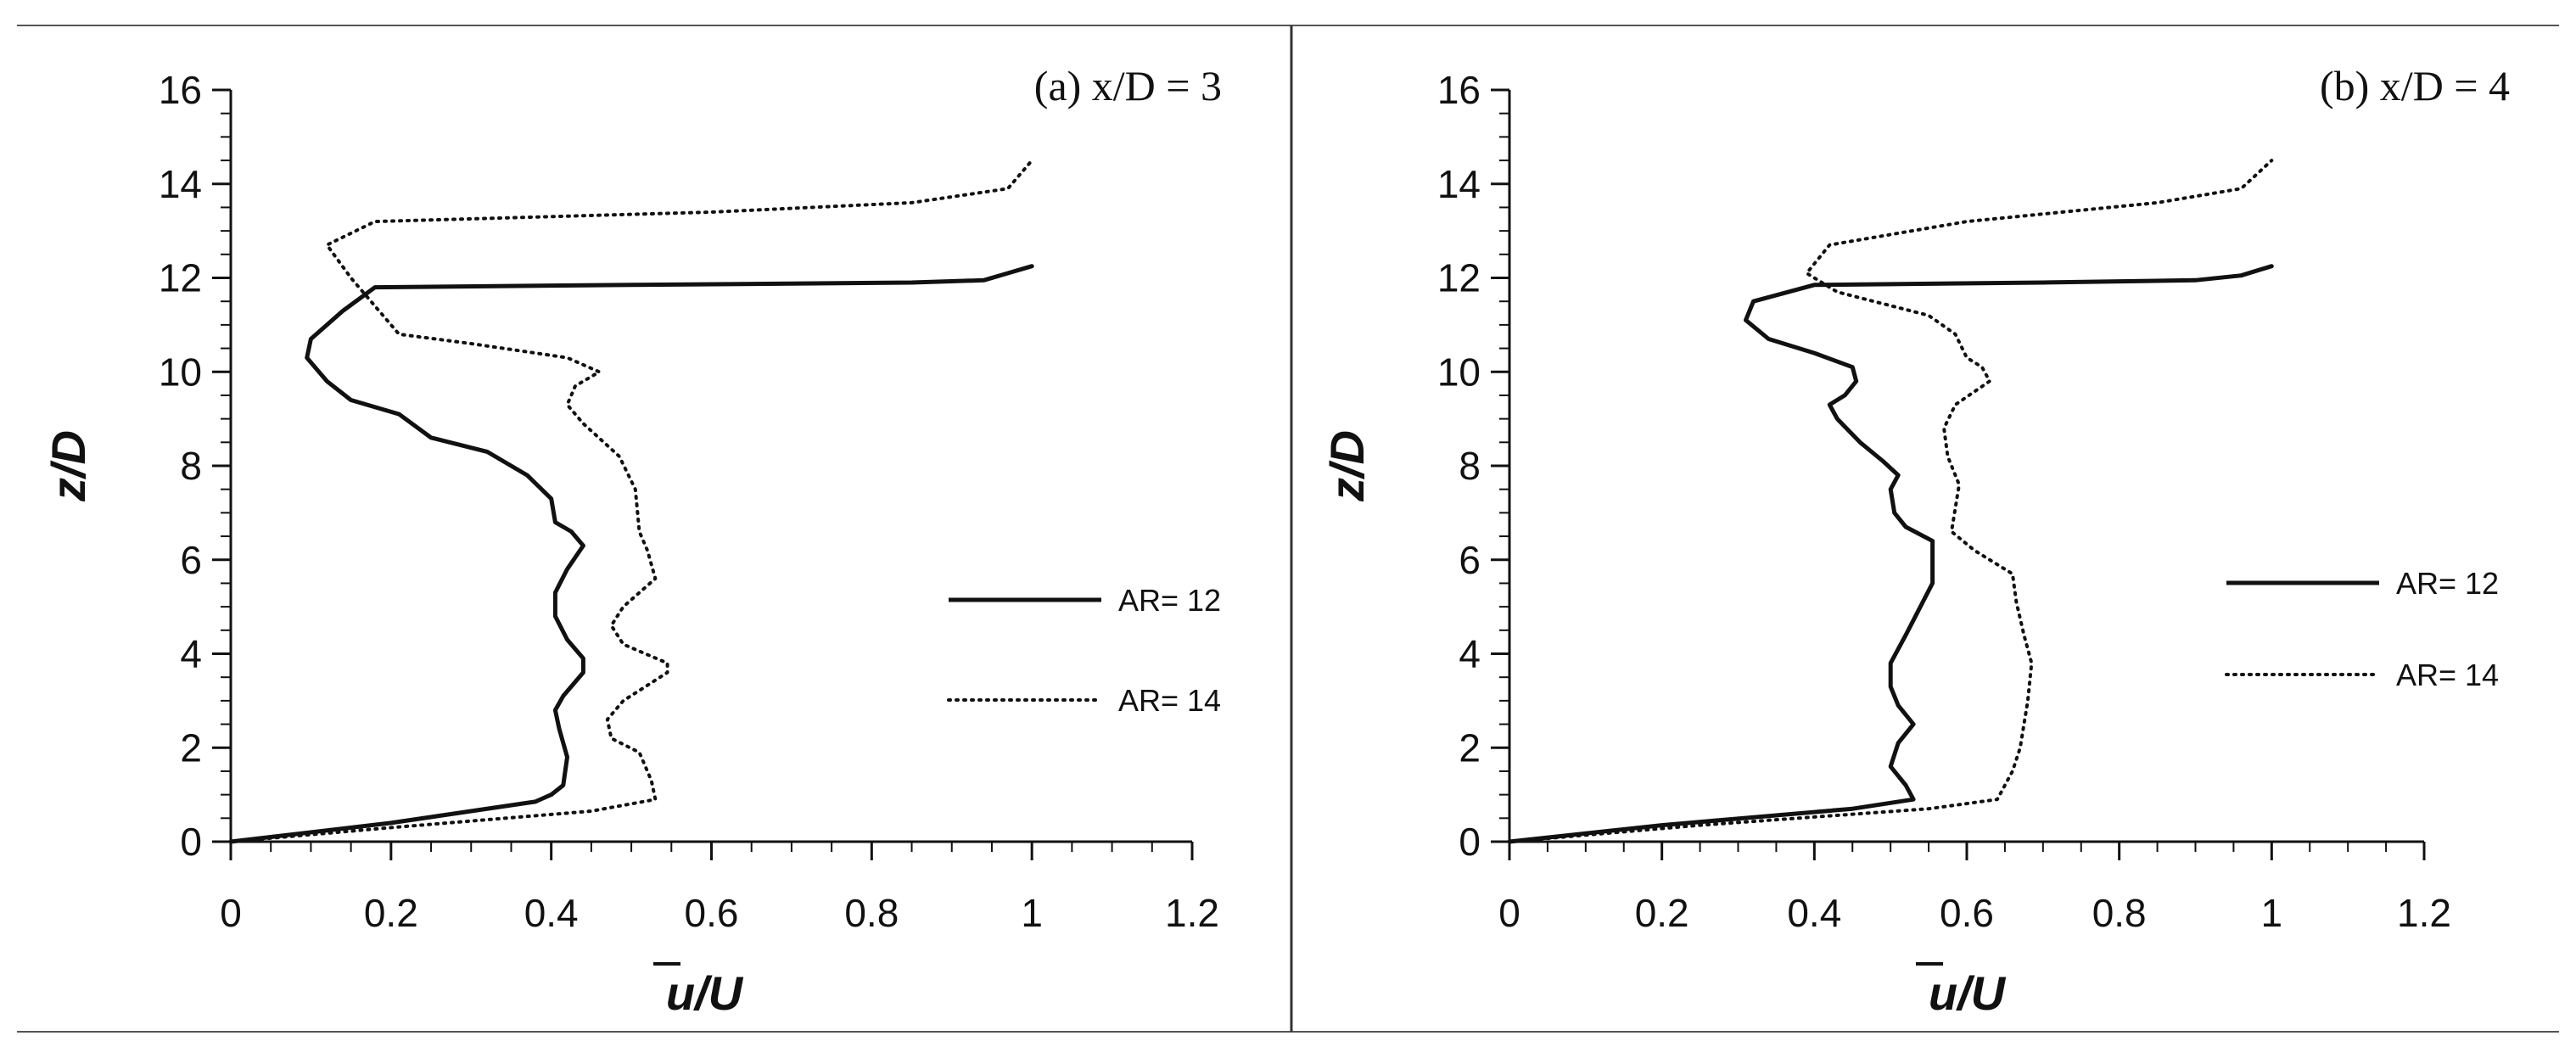 This screenshot has height=1047, width=2576. I want to click on panel-title: (a) x/D = 3, so click(1128, 85).